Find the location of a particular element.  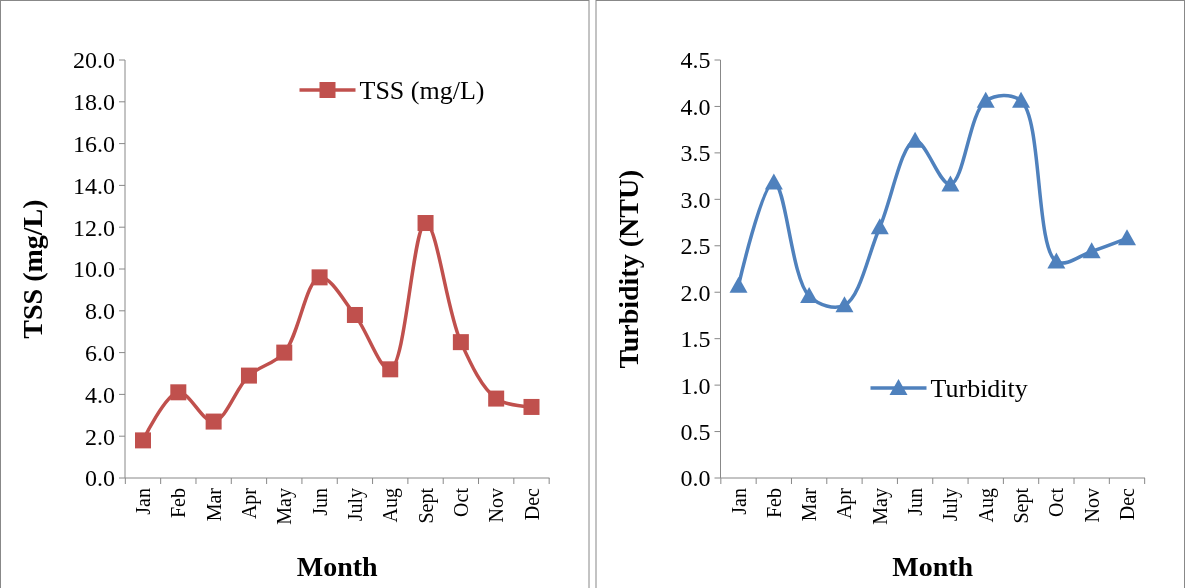

y-tick-label: 3.0 is located at coordinates (695, 199).